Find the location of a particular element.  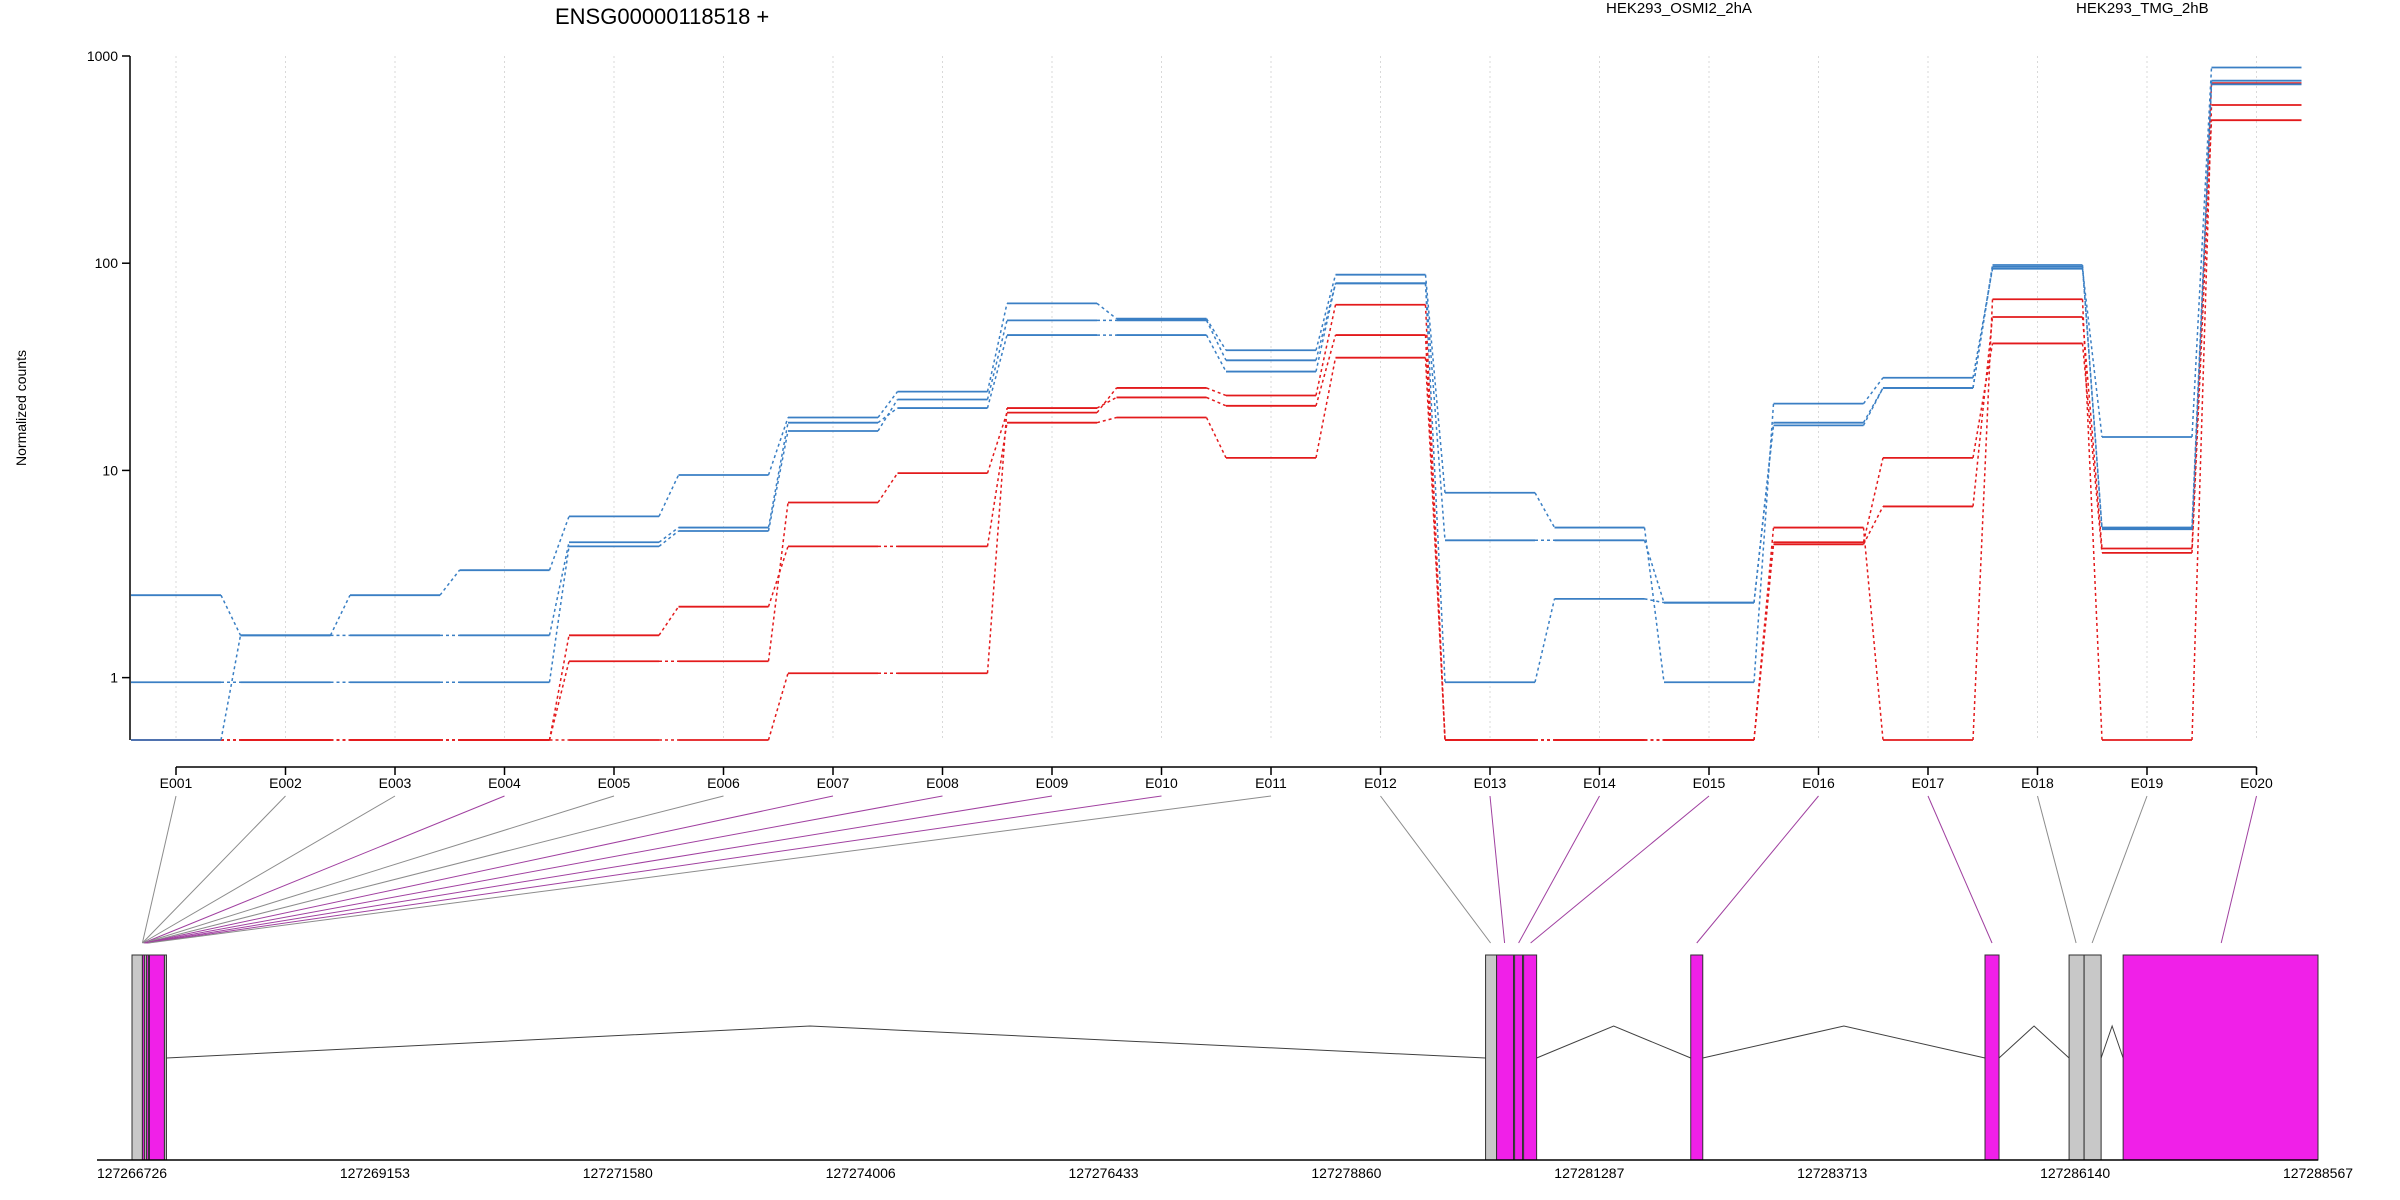

legend-label-tmg: HEK293_TMG_2hB is located at coordinates (2142, 8).